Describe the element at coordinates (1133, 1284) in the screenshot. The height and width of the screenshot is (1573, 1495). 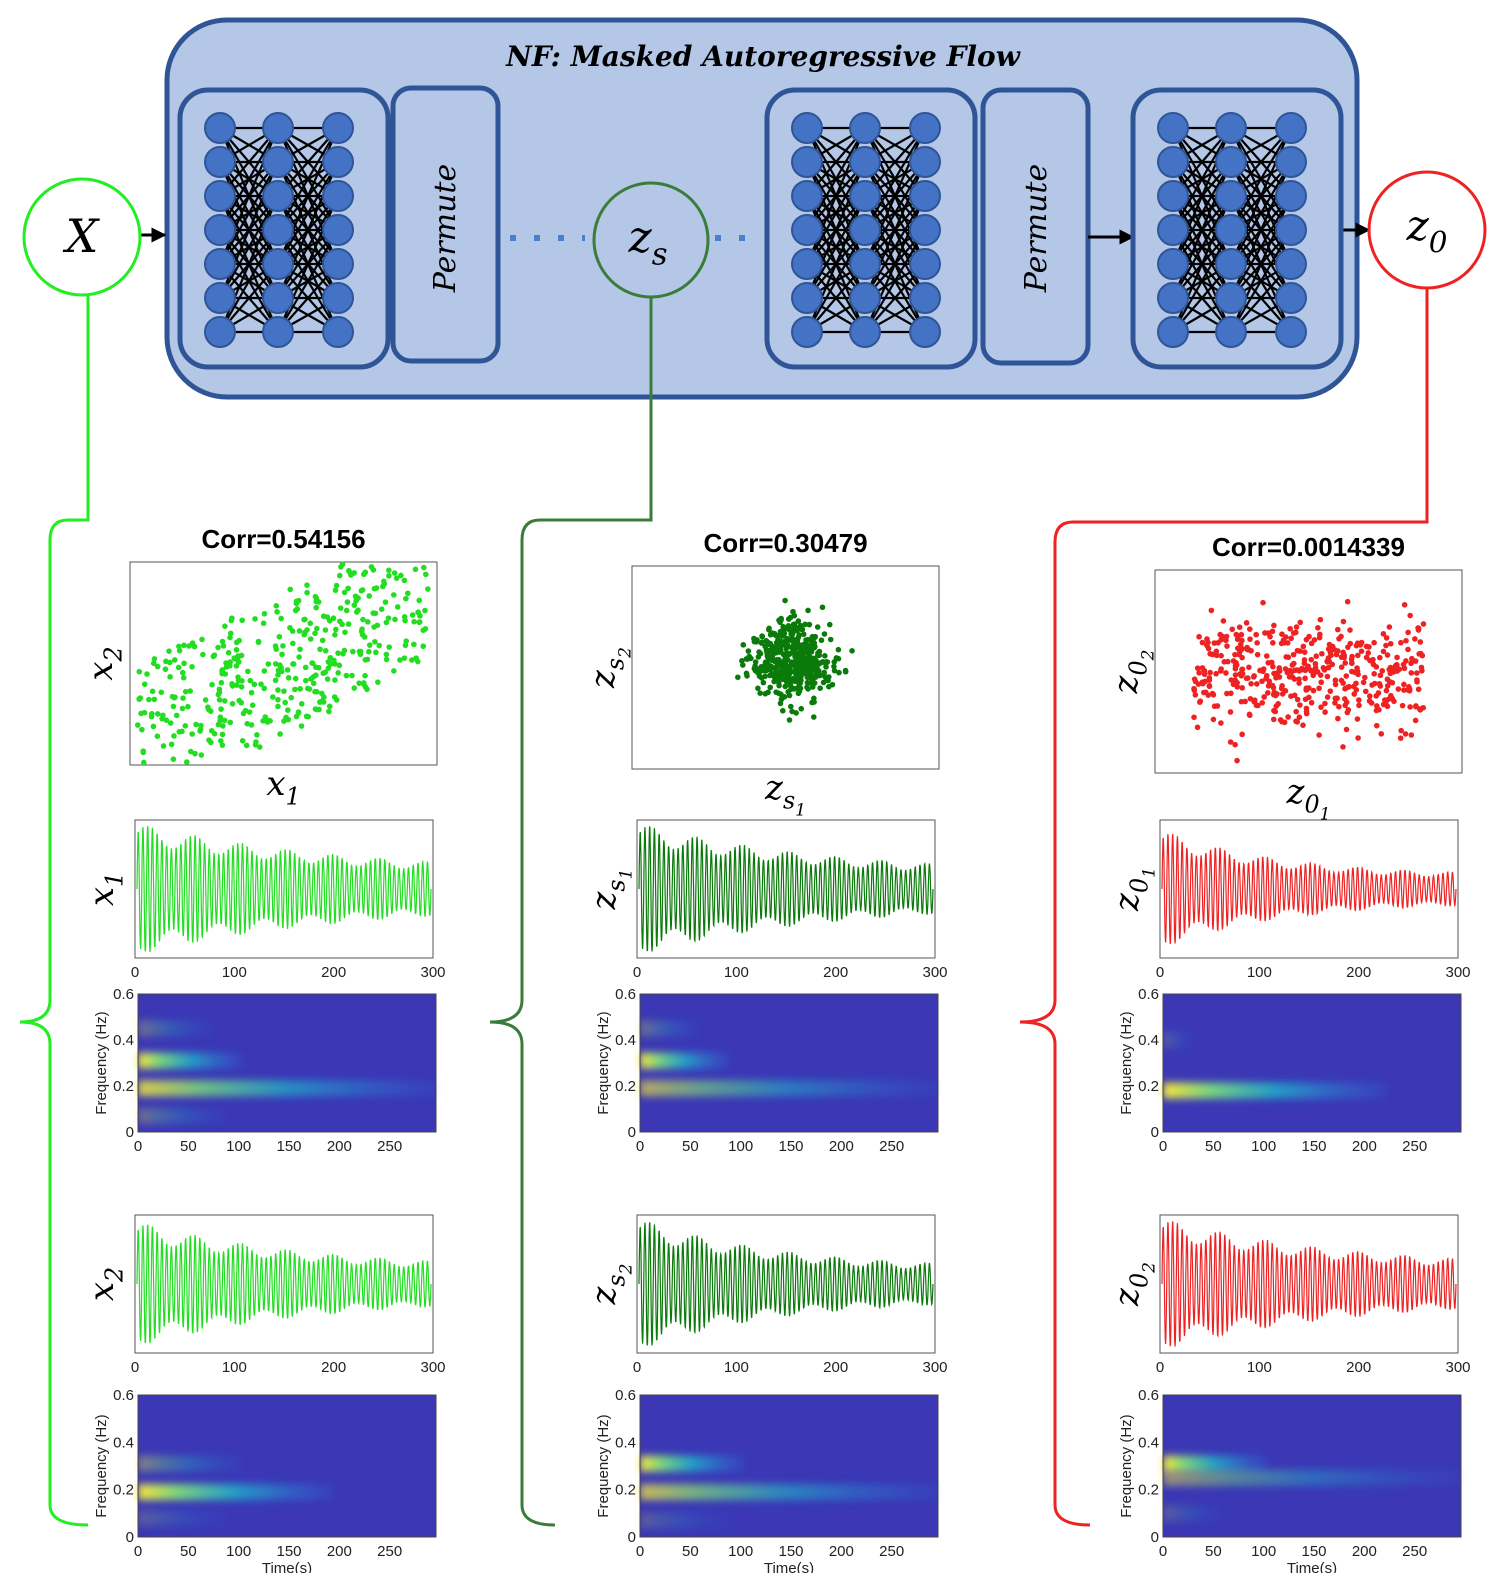
I see `math-label: z02` at that location.